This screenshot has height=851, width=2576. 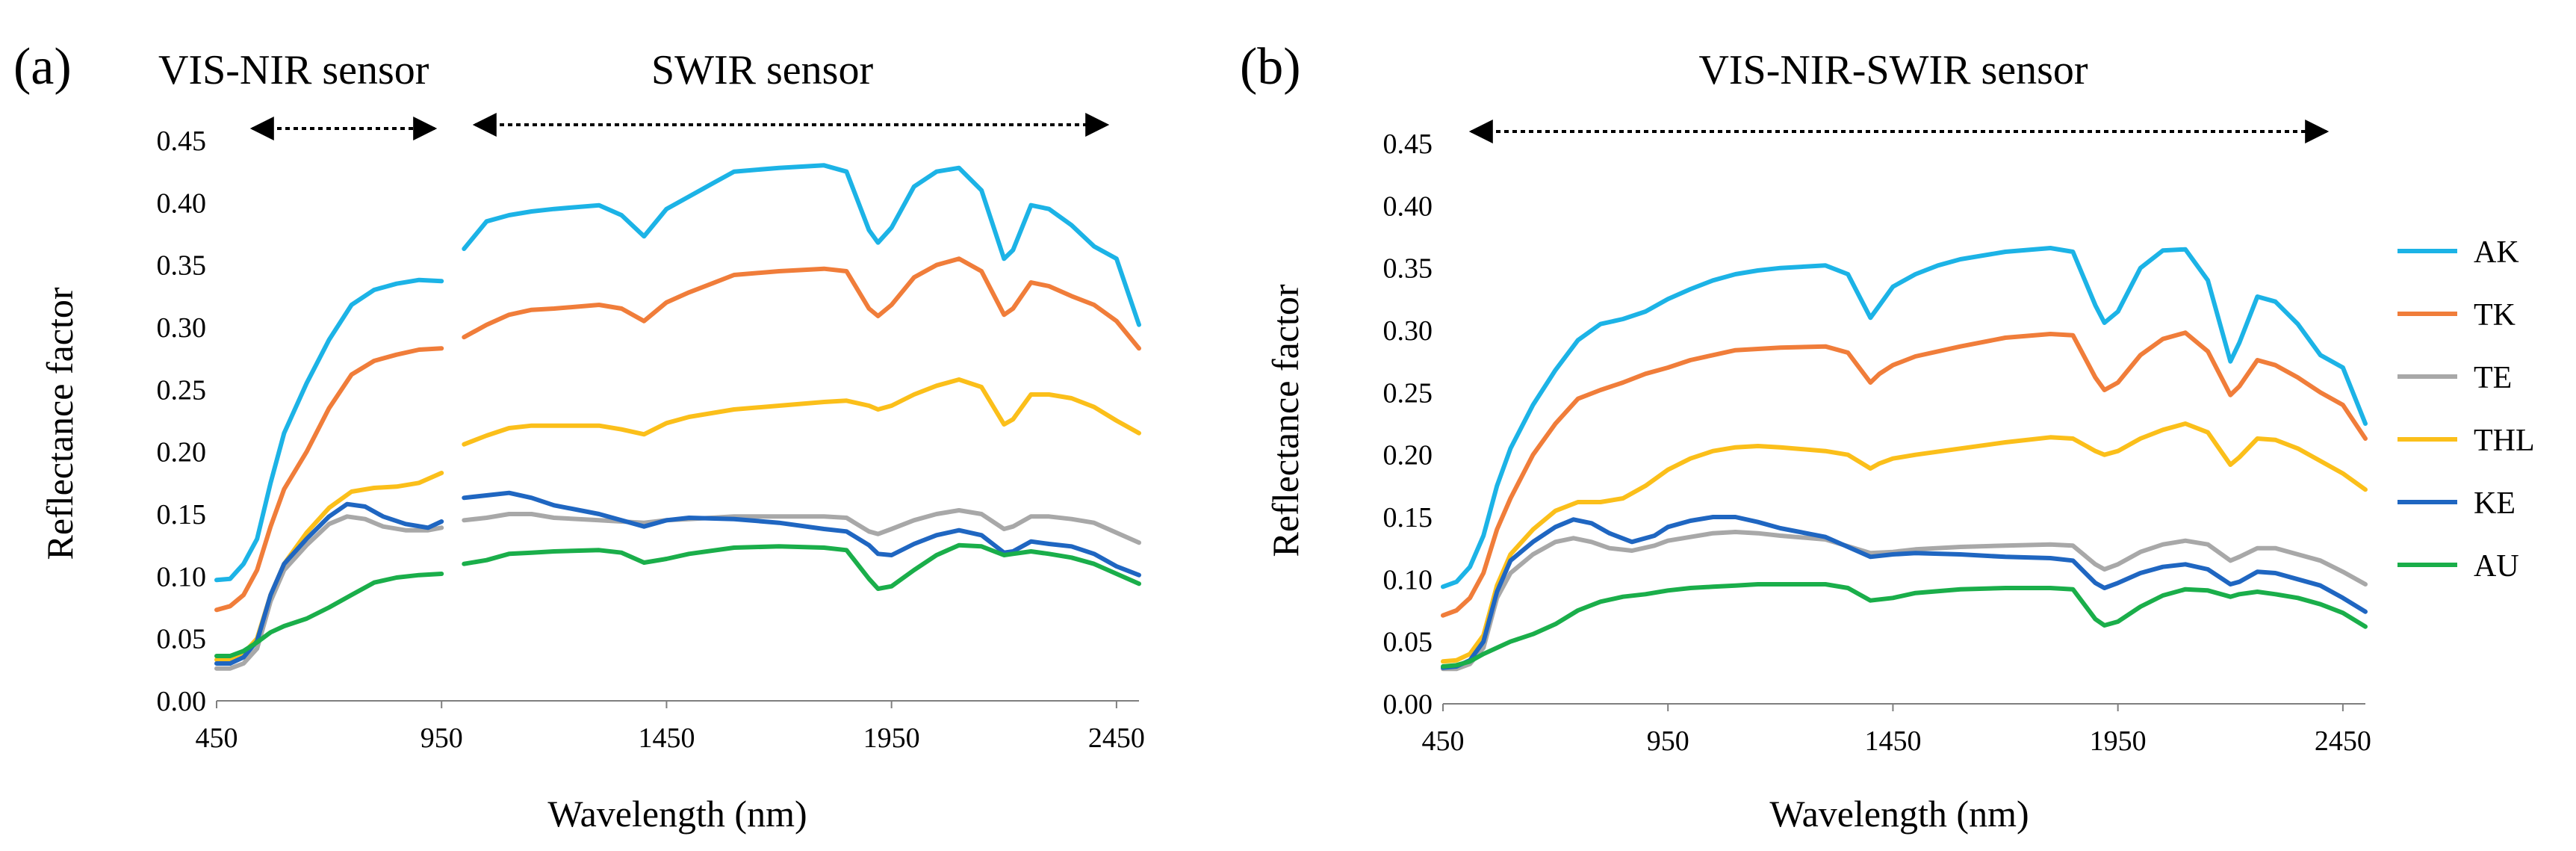 I want to click on x-axis-ticks-b: 450 950 1450 1950 2450, so click(x=1896, y=730).